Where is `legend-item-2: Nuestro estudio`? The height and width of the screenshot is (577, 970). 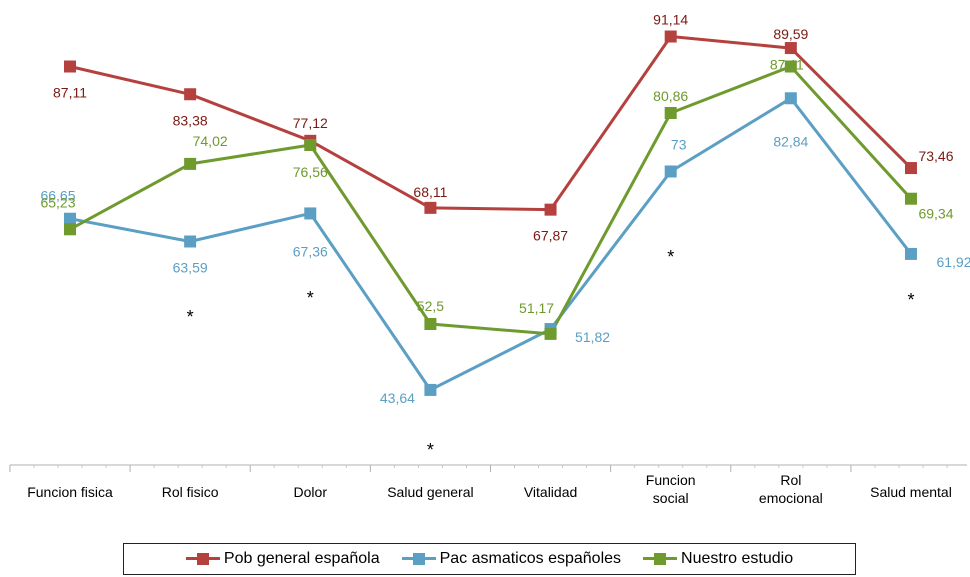
legend-item-2: Nuestro estudio is located at coordinates (718, 559).